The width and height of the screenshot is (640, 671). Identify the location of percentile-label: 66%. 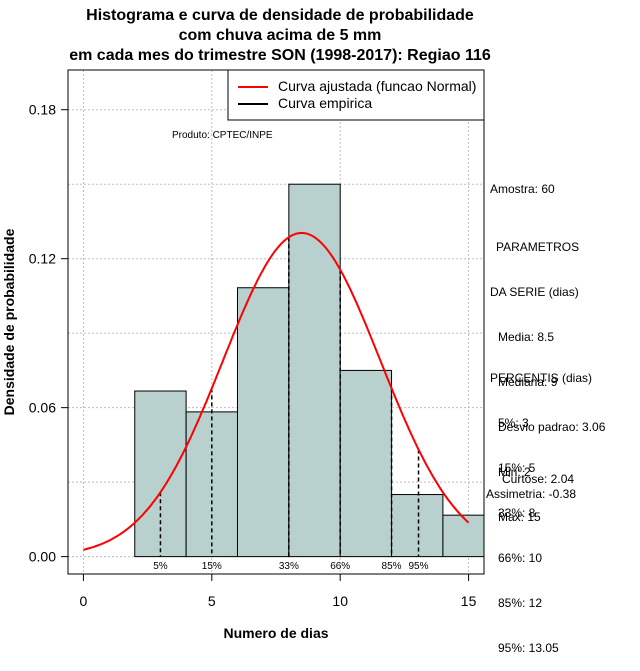
(340, 566).